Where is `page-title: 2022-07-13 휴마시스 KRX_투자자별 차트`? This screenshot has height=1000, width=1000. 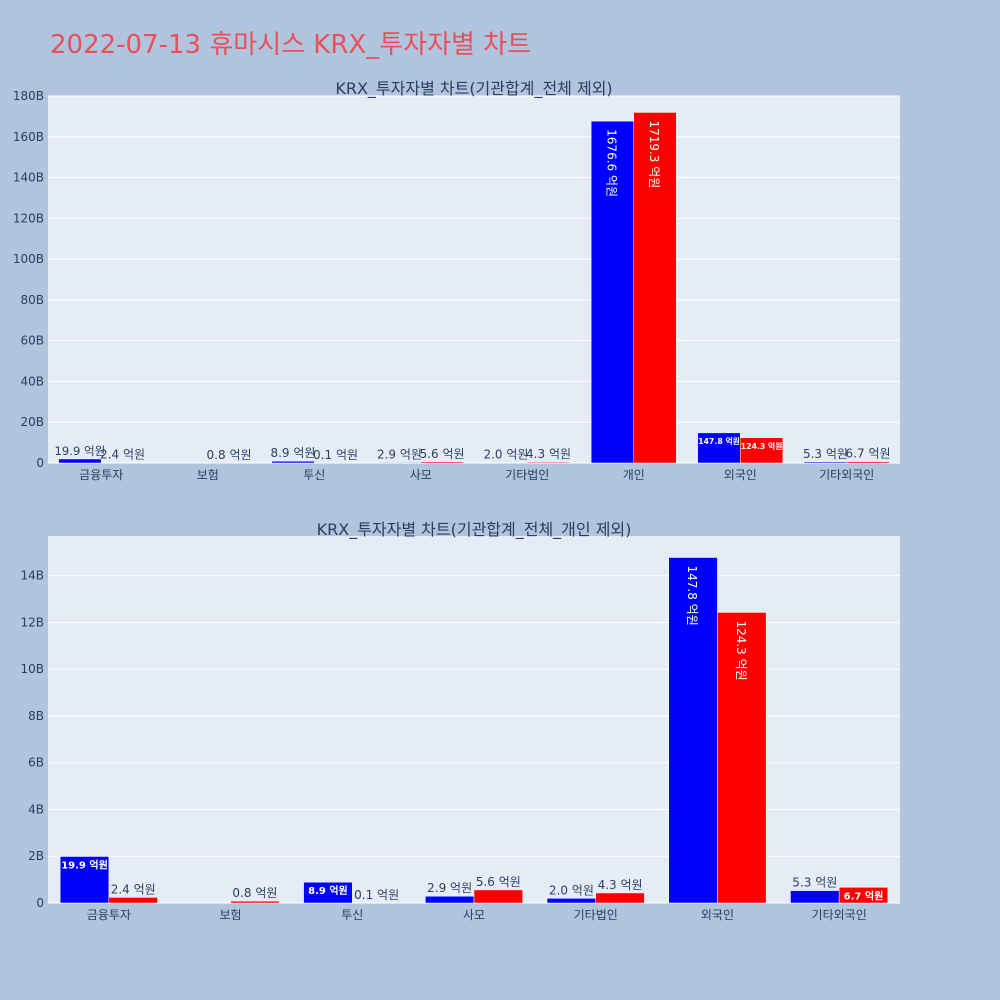
page-title: 2022-07-13 휴마시스 KRX_투자자별 차트 is located at coordinates (291, 45).